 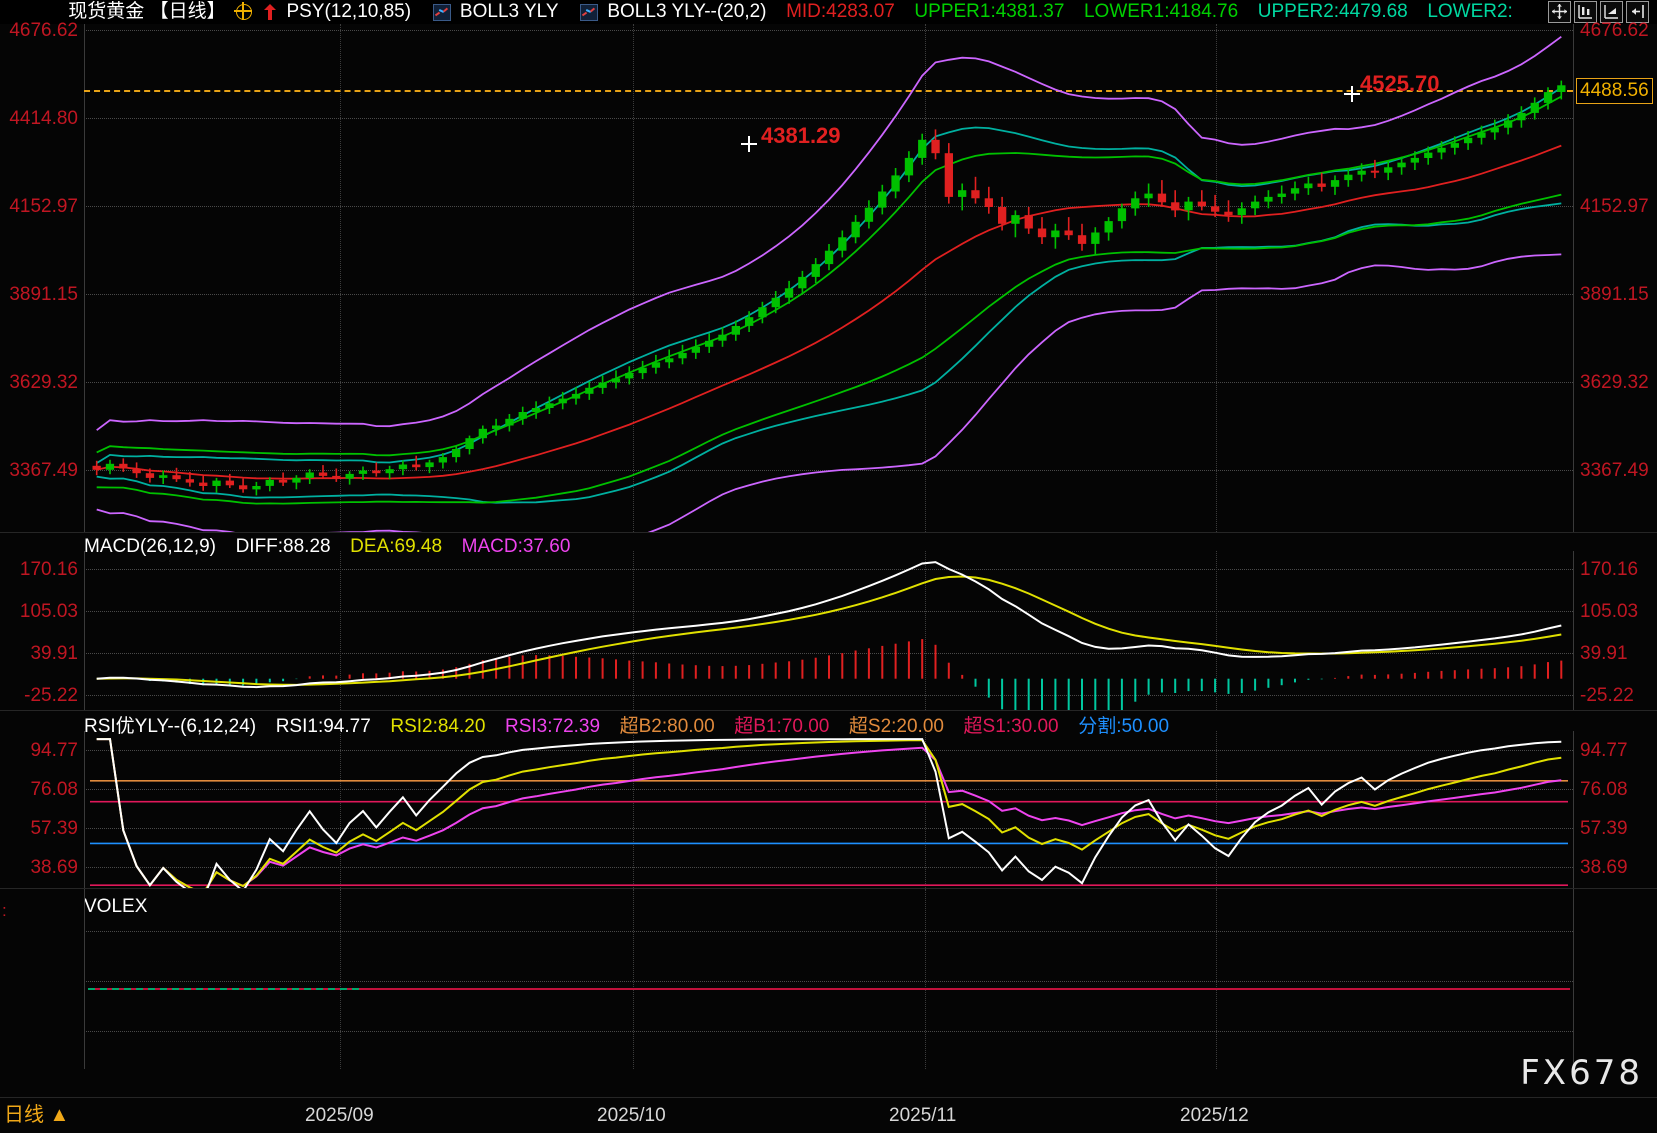 I want to click on macd-diff-value: DIFF:88.28, so click(x=283, y=546).